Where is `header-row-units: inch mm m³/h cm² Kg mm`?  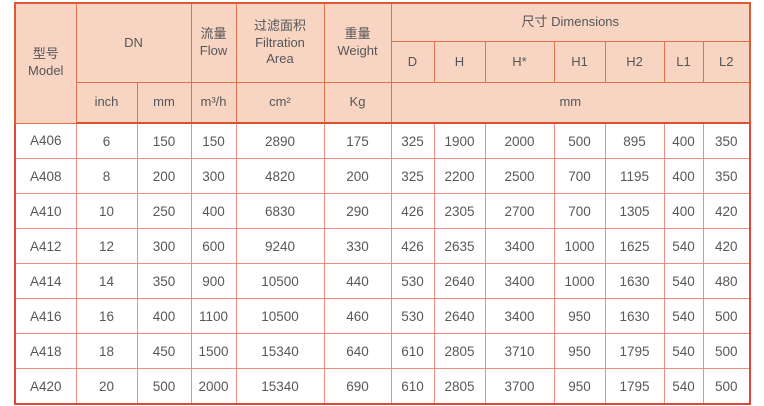
header-row-units: inch mm m³/h cm² Kg mm is located at coordinates (383, 103).